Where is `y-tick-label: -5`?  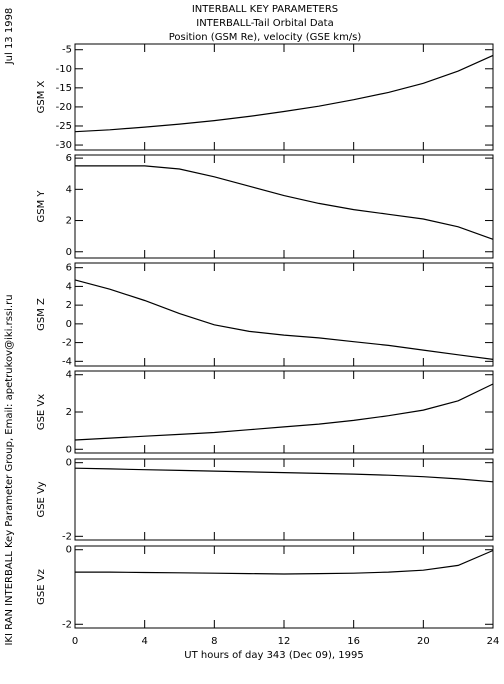 y-tick-label: -5 is located at coordinates (67, 50).